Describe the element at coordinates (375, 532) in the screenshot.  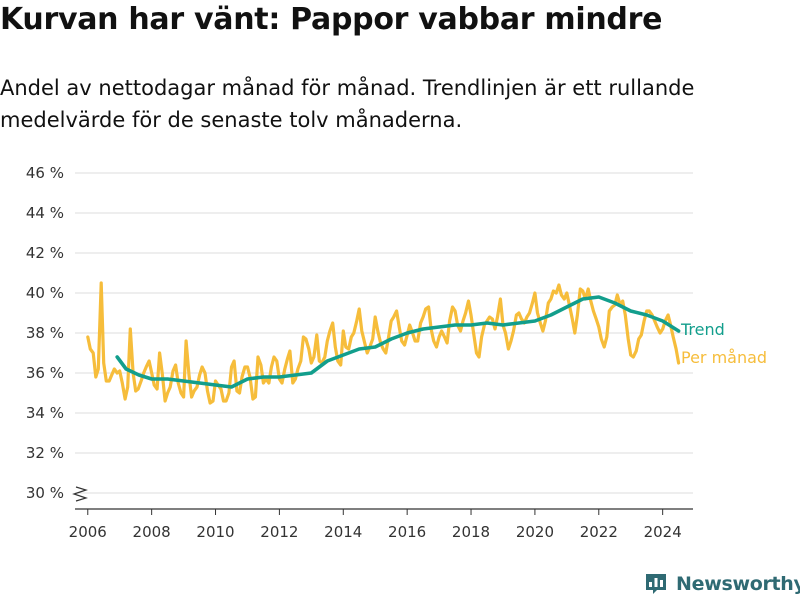
I see `x-axis-tick-labels: 2006 2008 2010 2012 2014 2016 2018 2020 2022 2024` at that location.